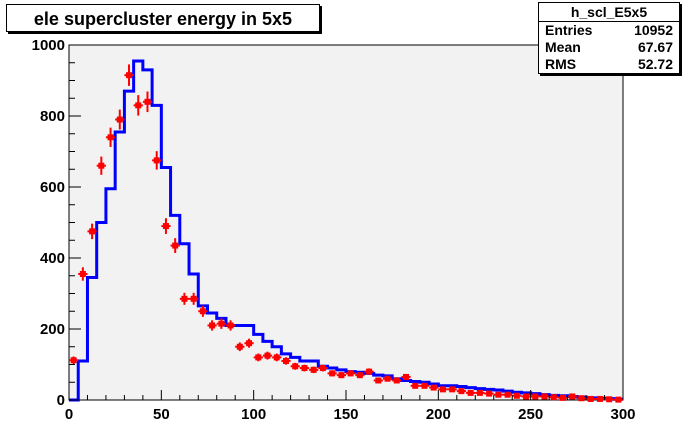 This screenshot has width=692, height=444. Describe the element at coordinates (52, 116) in the screenshot. I see `y-tick-label: 800` at that location.